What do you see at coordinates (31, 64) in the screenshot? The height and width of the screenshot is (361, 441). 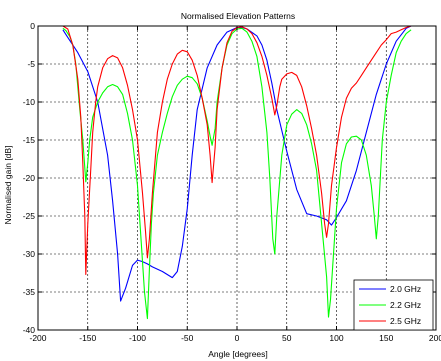 I see `y-tick-label: -5` at bounding box center [31, 64].